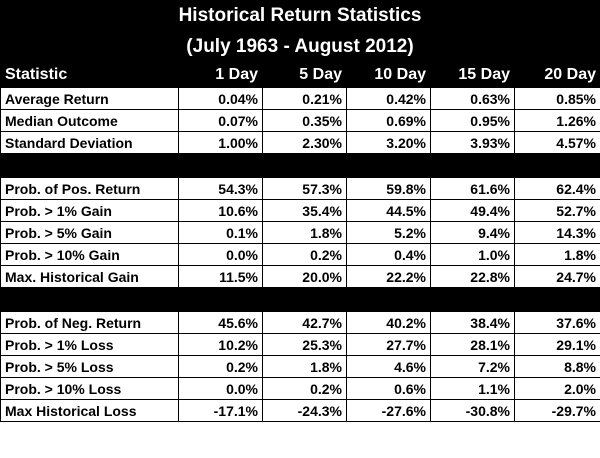 This screenshot has width=600, height=458. Describe the element at coordinates (472, 120) in the screenshot. I see `value-cell: 0.95%` at that location.